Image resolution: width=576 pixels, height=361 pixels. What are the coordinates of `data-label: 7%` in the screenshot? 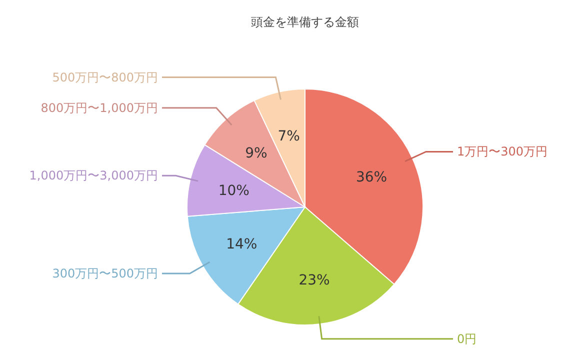 It's located at (289, 136).